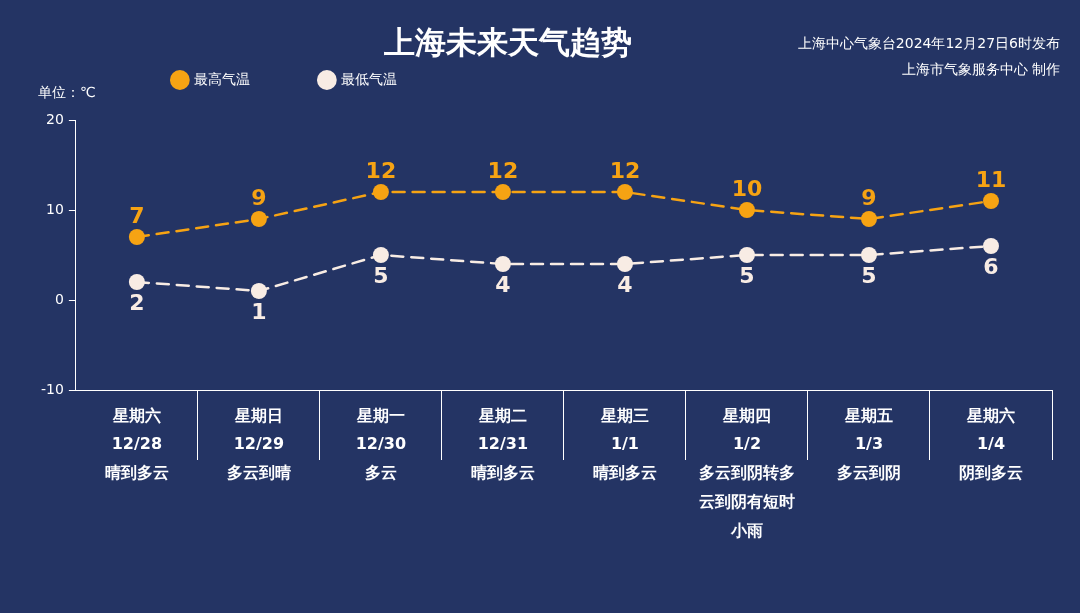 The image size is (1080, 613). What do you see at coordinates (52, 388) in the screenshot?
I see `y-tick-label: -10` at bounding box center [52, 388].